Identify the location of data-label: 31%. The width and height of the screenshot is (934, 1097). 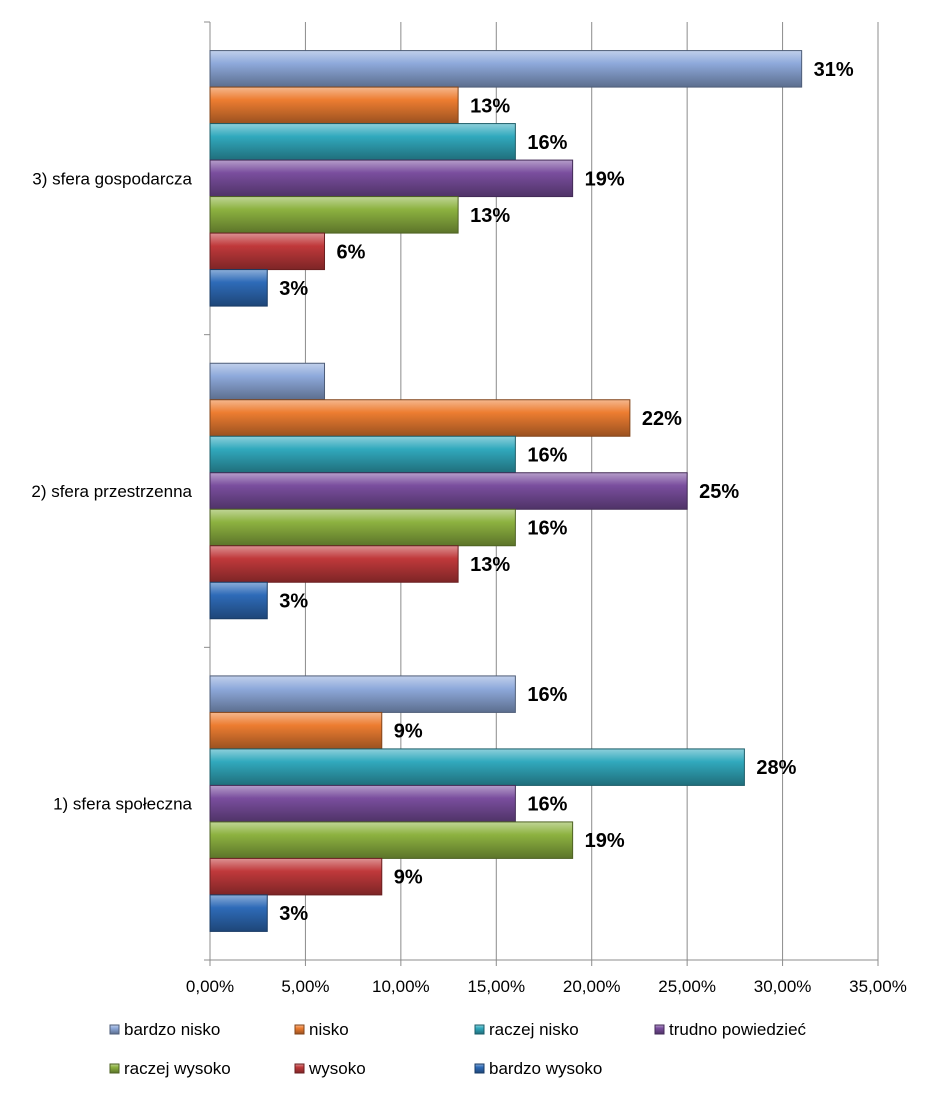
(834, 70).